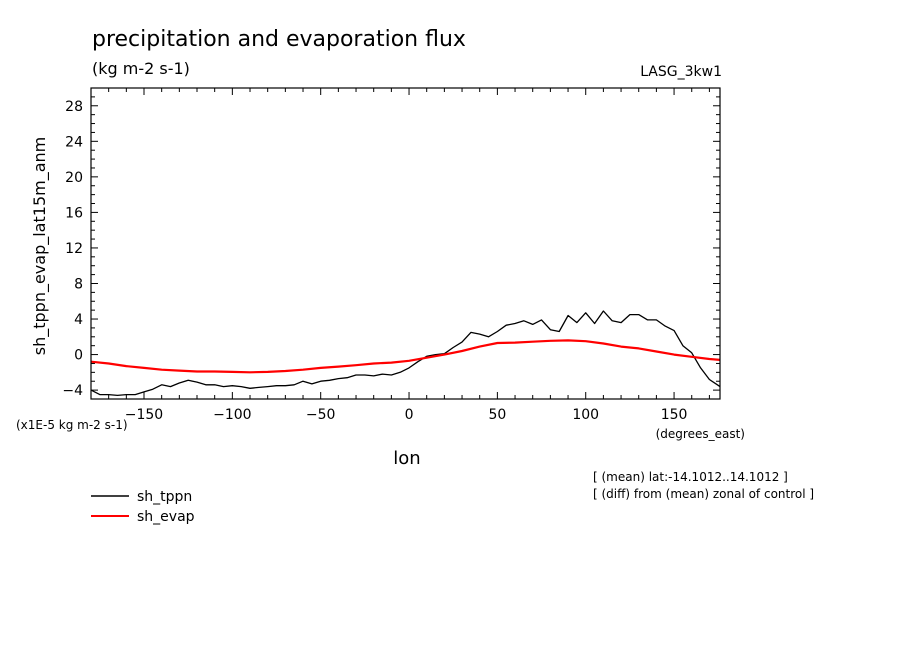  I want to click on x-units-label: (degrees_east), so click(700, 434).